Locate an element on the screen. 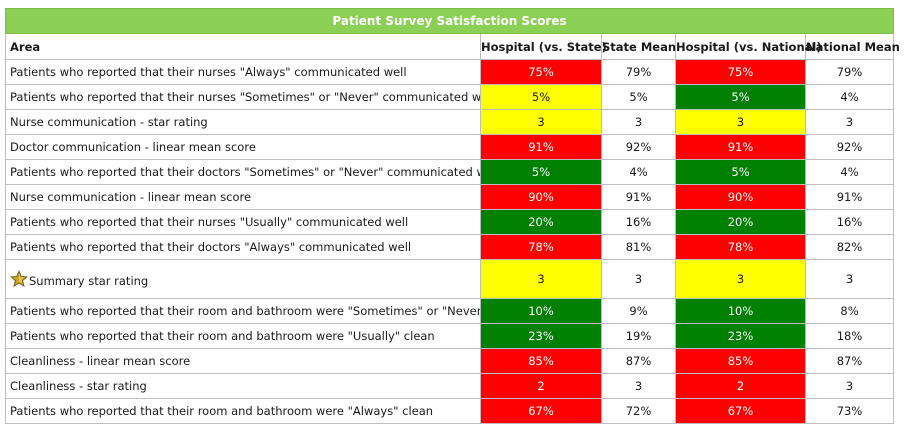 This screenshot has width=912, height=440. column-header-state-mean: State Mean is located at coordinates (638, 46).